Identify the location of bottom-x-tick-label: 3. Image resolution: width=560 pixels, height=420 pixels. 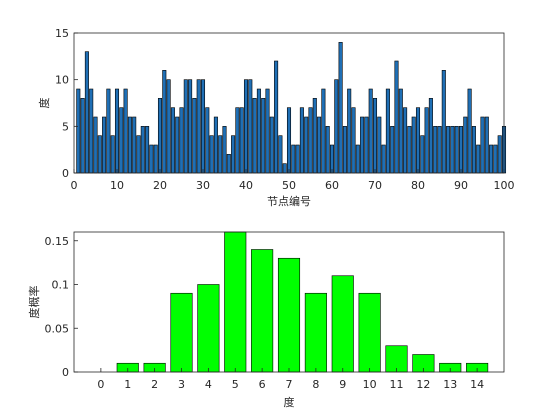
(181, 384).